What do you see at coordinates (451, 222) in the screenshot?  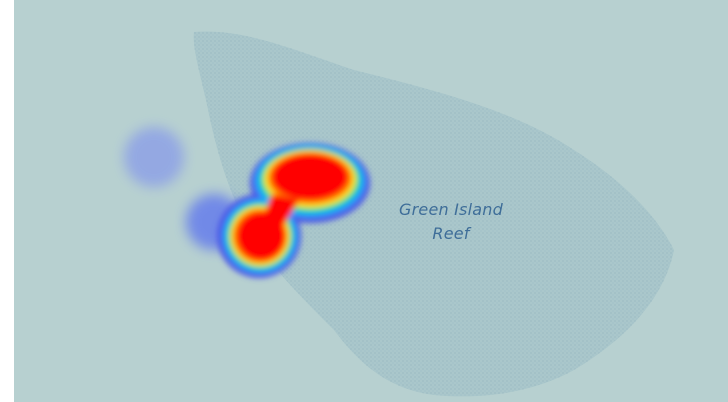 I see `reef-label: Green Island Reef` at bounding box center [451, 222].